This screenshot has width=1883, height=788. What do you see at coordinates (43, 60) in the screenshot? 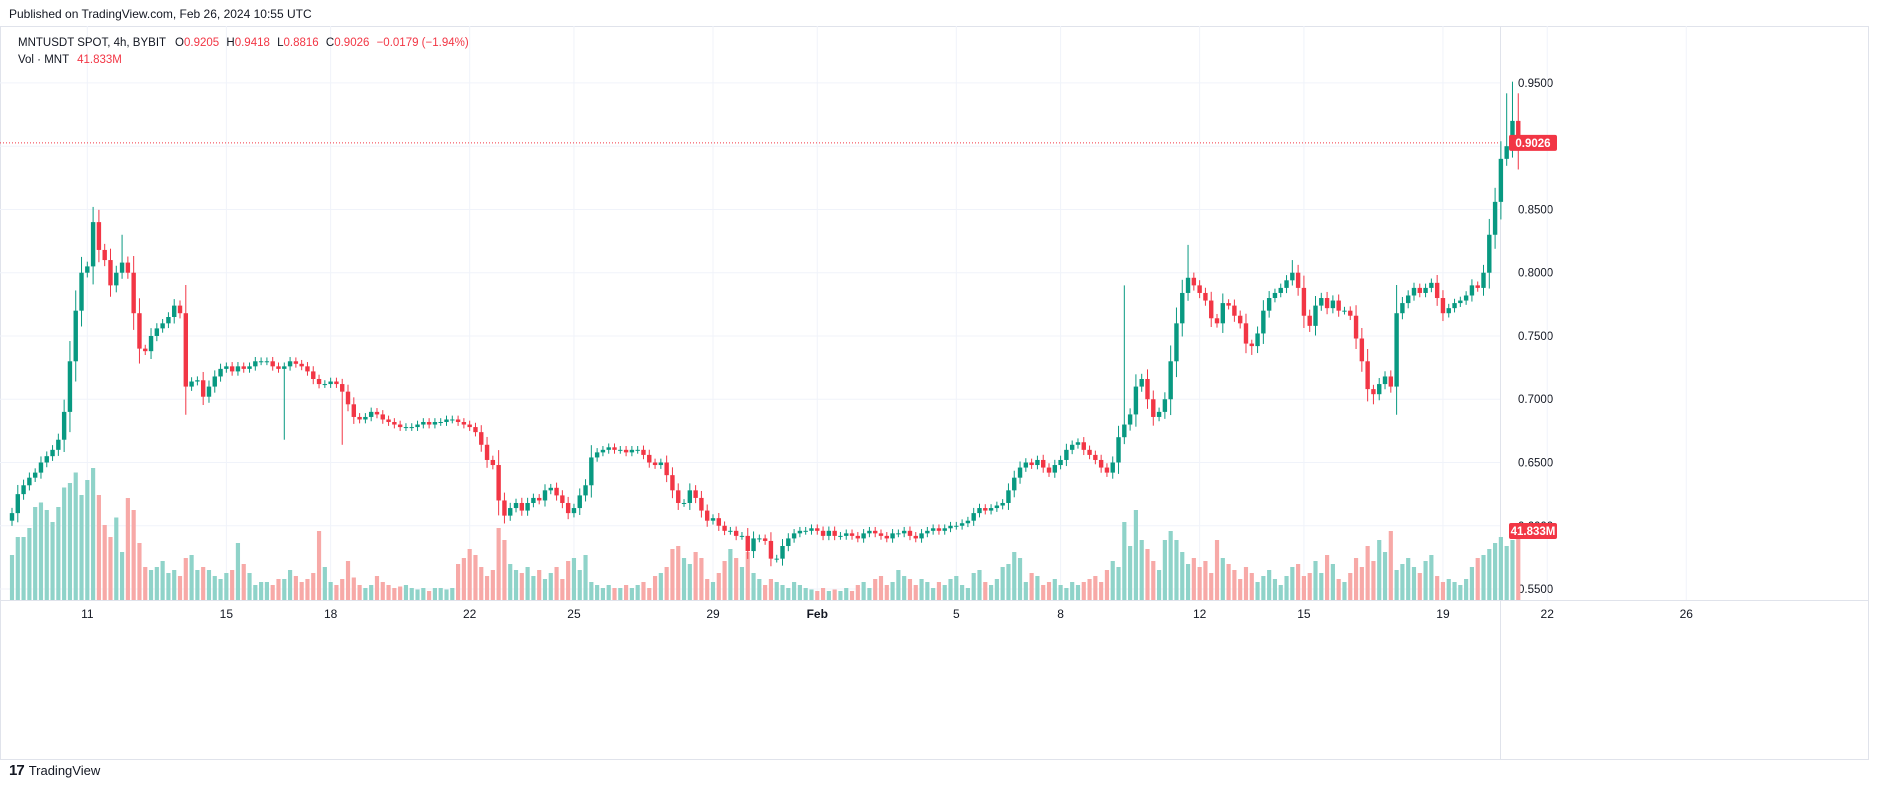
I see `legend-volume-label: Vol · MNT` at bounding box center [43, 60].